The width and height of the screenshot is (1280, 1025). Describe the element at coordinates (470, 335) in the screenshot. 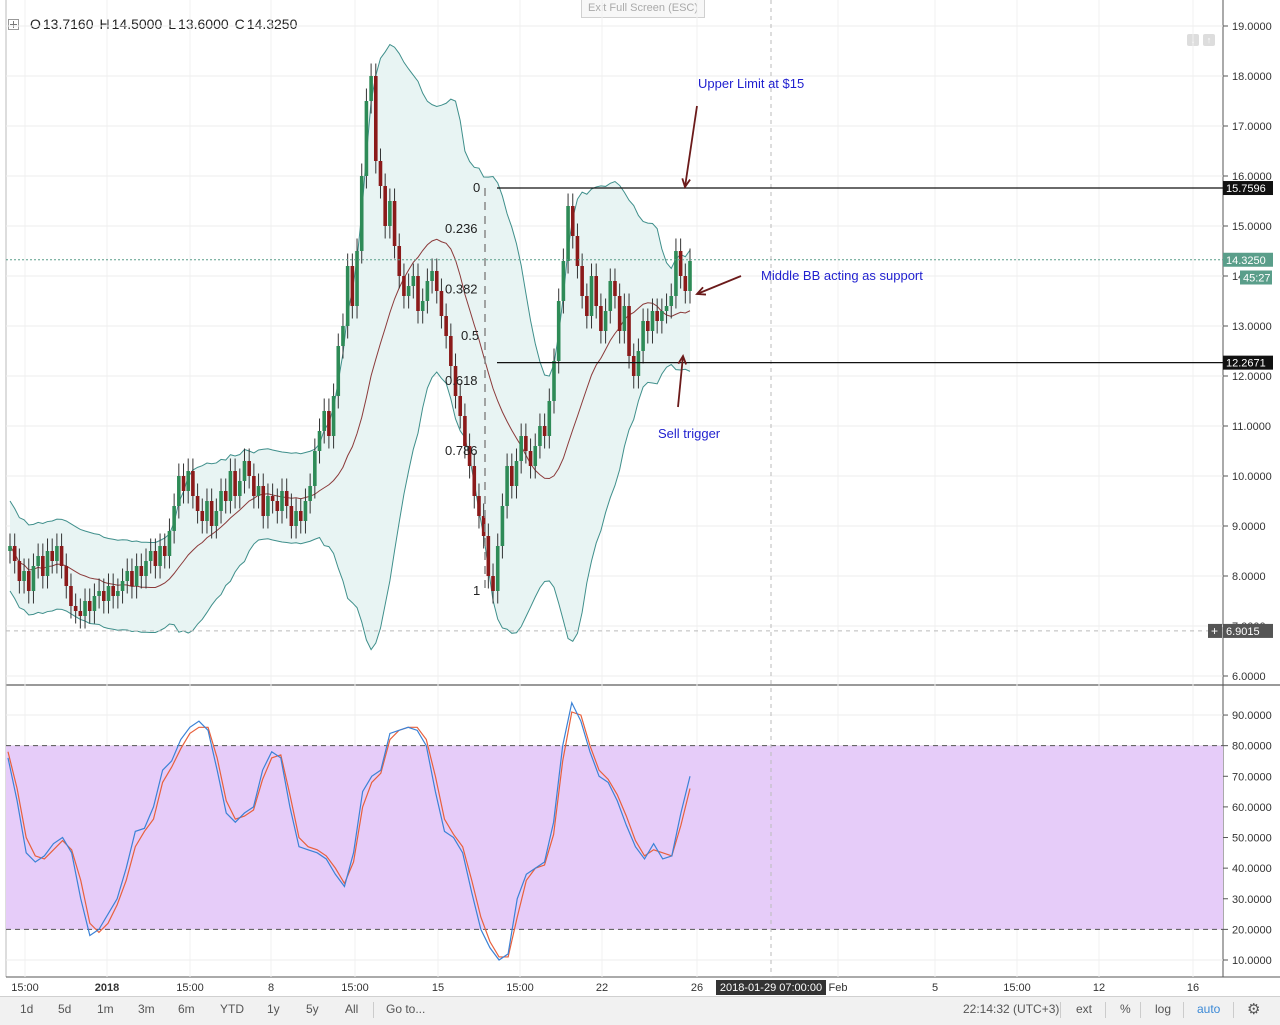

I see `fib-level-label: 0.5` at that location.